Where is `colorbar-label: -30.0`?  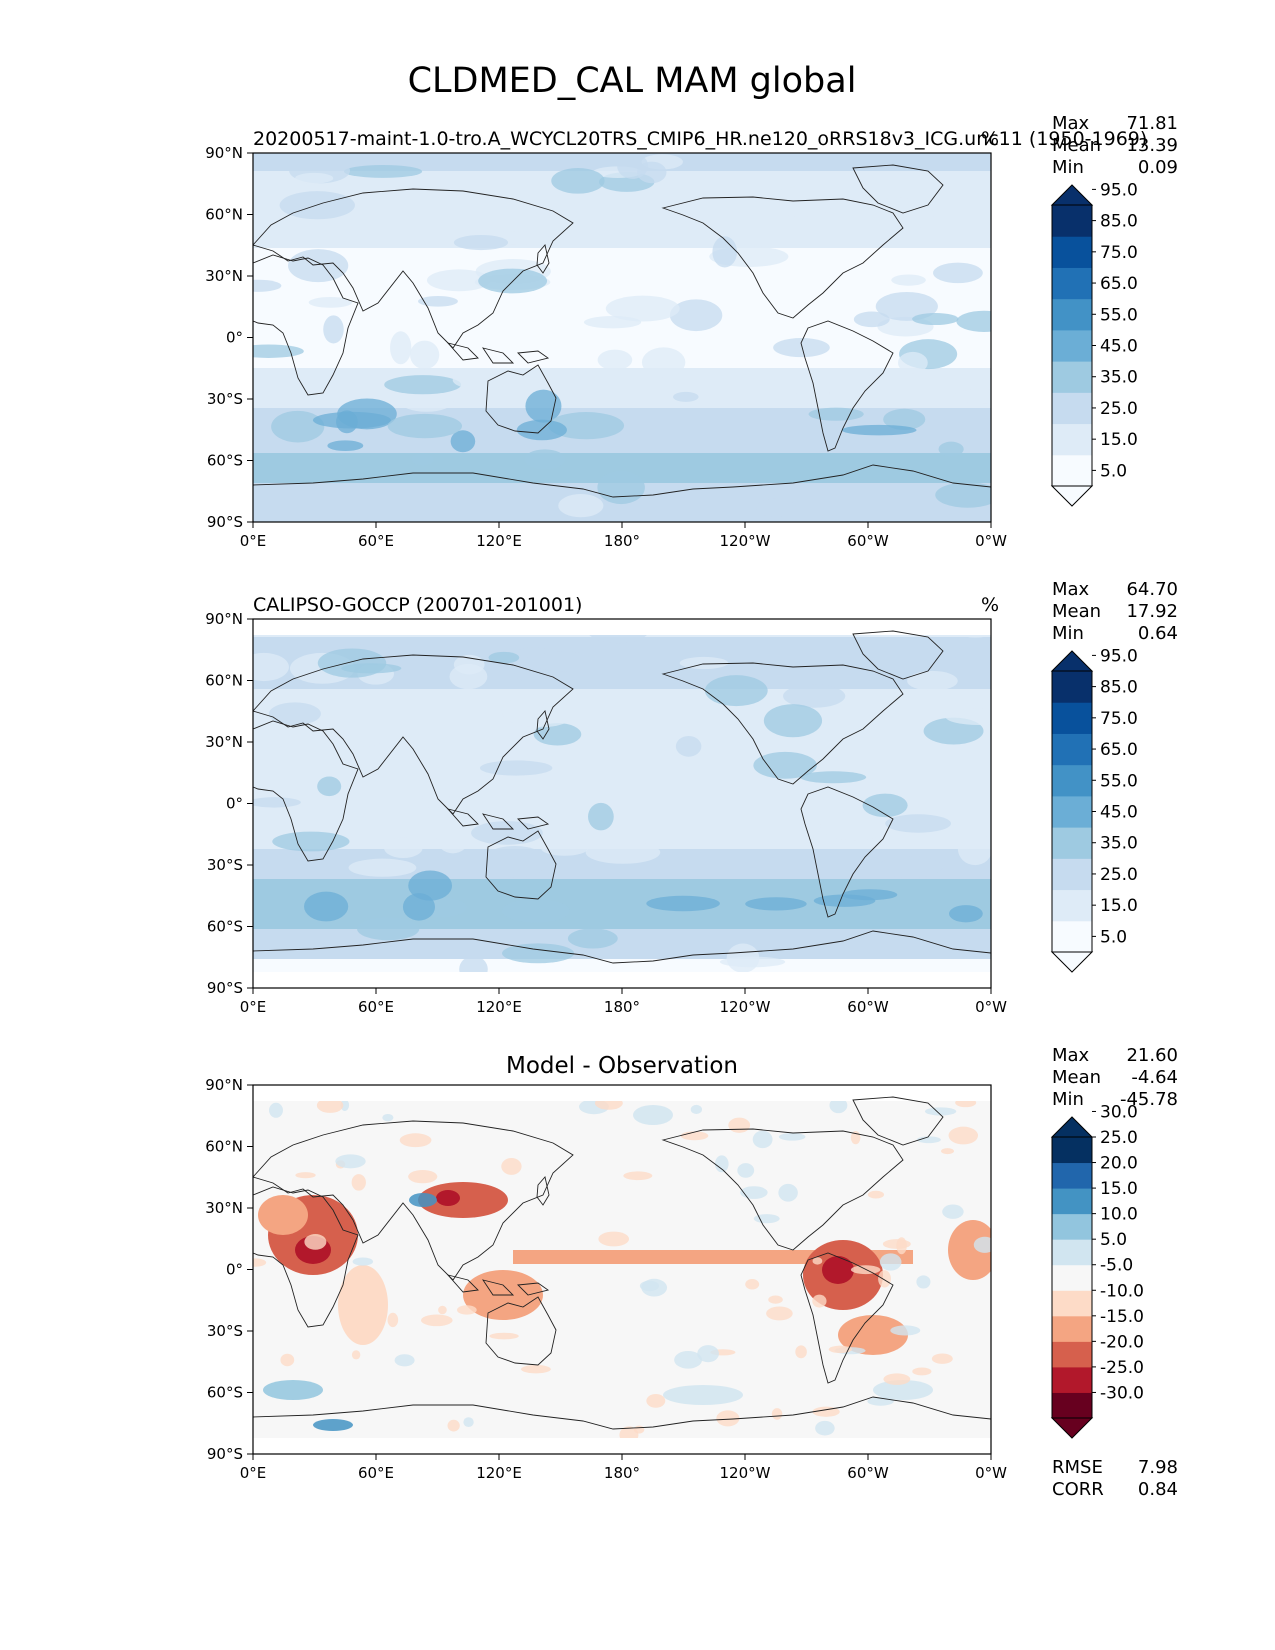 colorbar-label: -30.0 is located at coordinates (1122, 1393).